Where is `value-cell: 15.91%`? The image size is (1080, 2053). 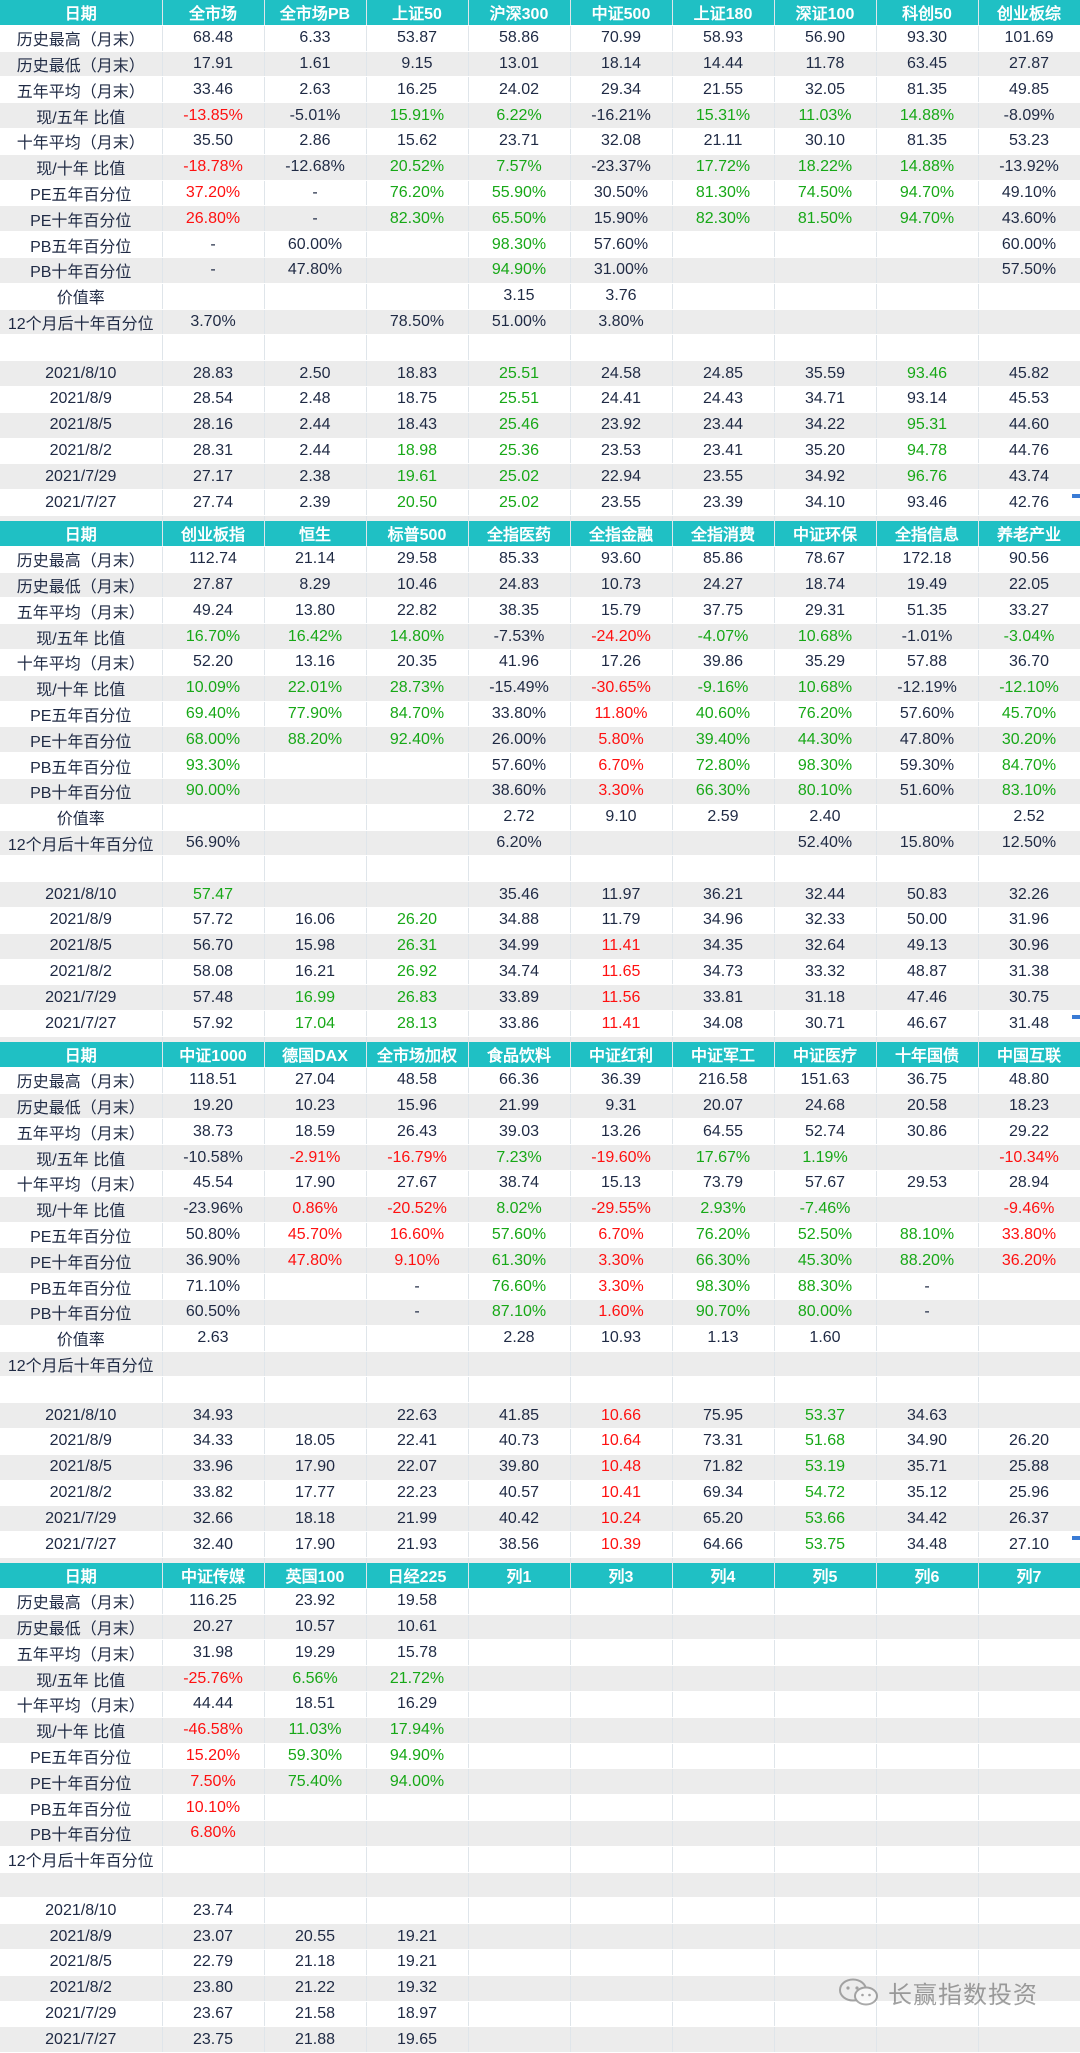 value-cell: 15.91% is located at coordinates (417, 115).